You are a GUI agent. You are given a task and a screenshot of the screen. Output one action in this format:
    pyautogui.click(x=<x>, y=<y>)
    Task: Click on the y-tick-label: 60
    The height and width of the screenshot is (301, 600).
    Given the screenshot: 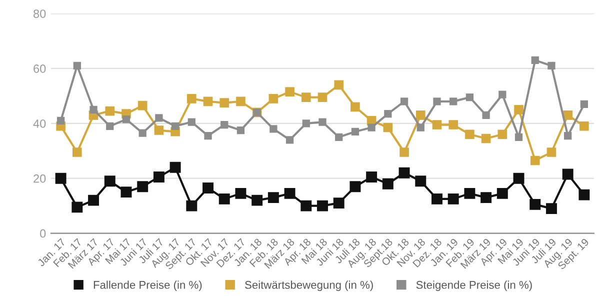 What is the action you would take?
    pyautogui.click(x=40, y=68)
    